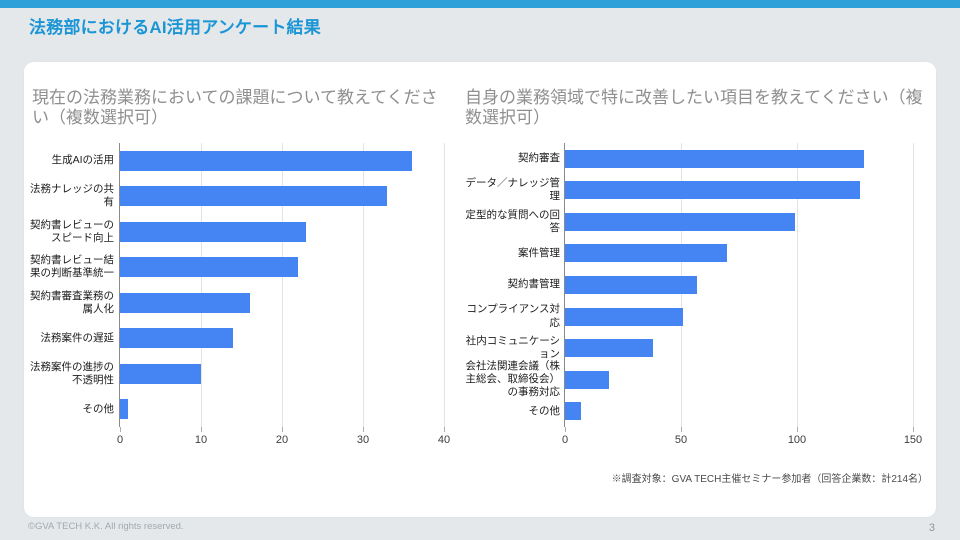  What do you see at coordinates (539, 158) in the screenshot?
I see `category-label: 契約審査` at bounding box center [539, 158].